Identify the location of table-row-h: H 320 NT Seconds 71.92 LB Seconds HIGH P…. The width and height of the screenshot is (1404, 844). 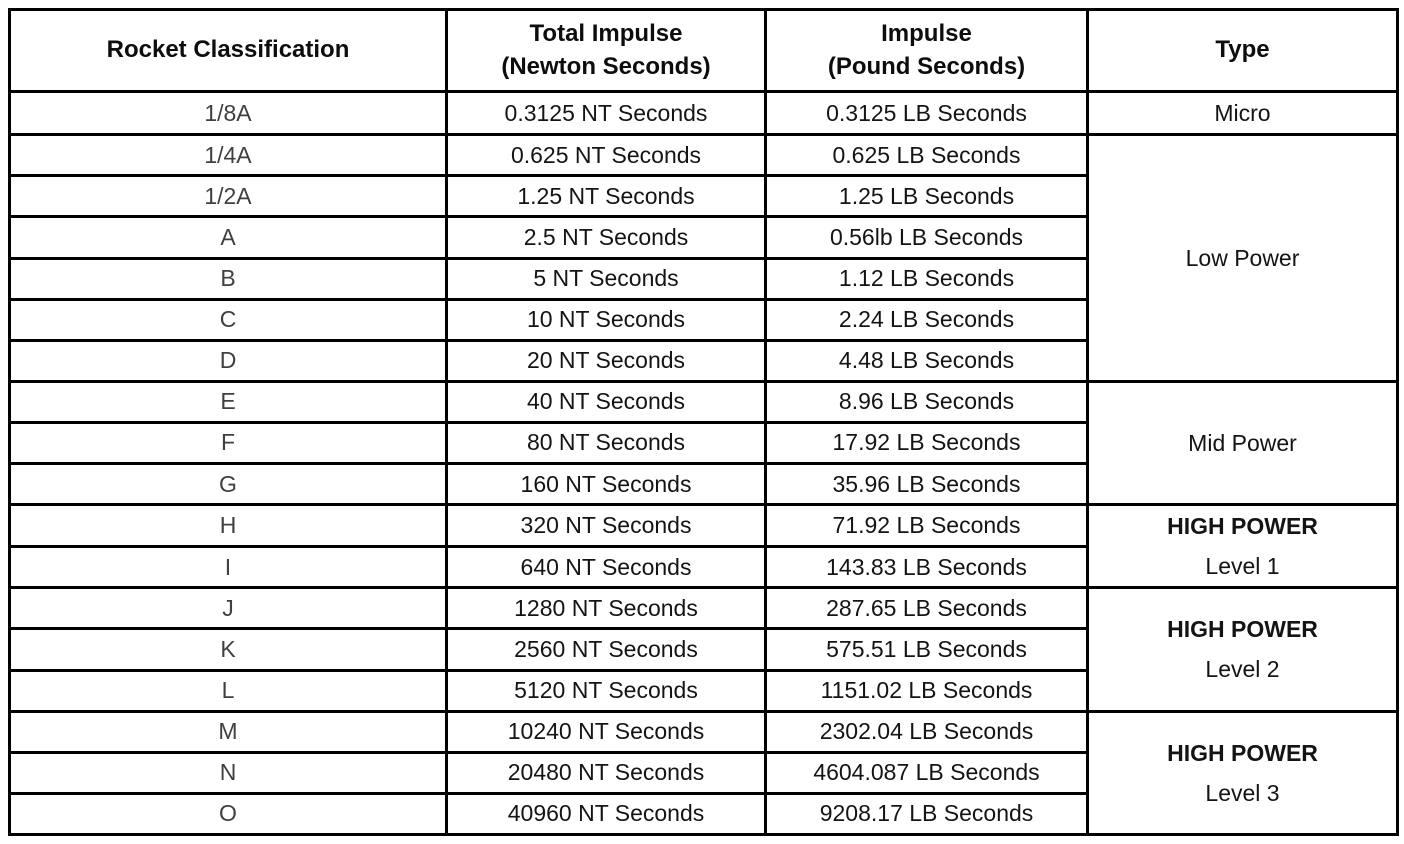
(703, 546).